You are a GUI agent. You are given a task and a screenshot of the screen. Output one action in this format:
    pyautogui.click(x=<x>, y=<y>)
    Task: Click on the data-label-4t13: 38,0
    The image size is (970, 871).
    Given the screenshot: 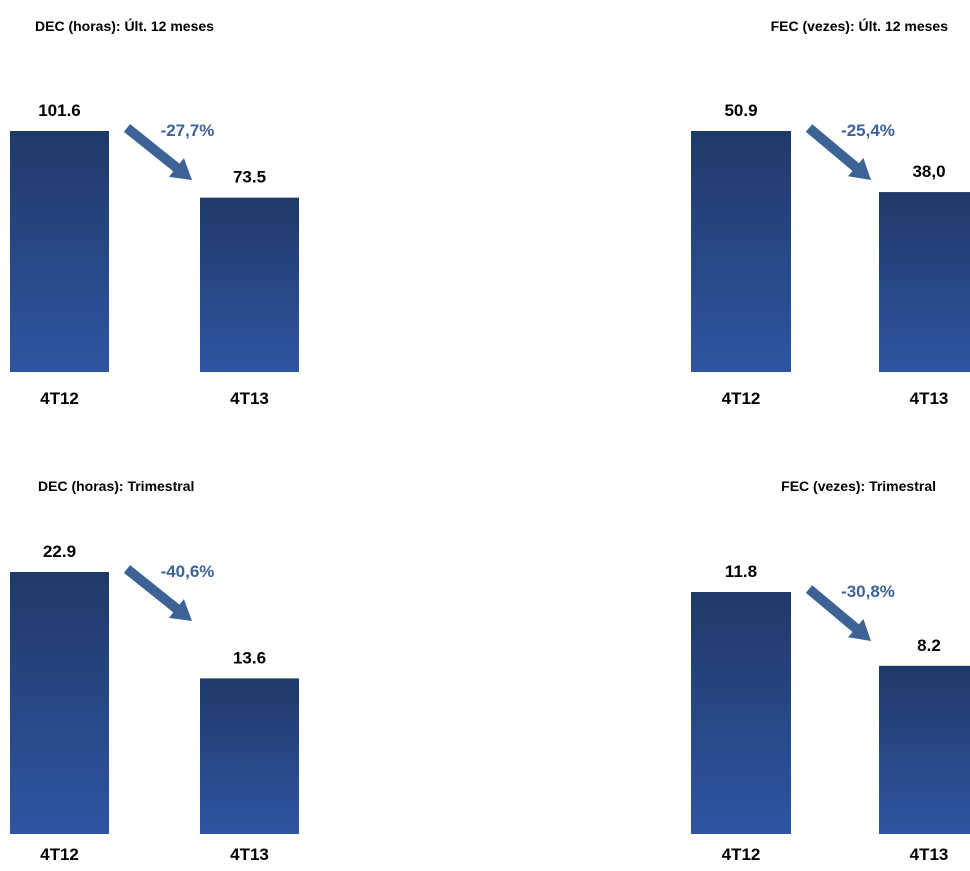 What is the action you would take?
    pyautogui.click(x=928, y=171)
    